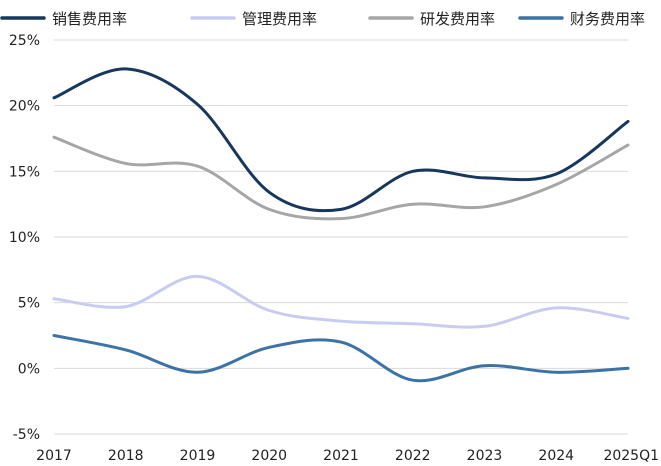 The height and width of the screenshot is (466, 661). Describe the element at coordinates (126, 456) in the screenshot. I see `x-tick-label: 2018` at that location.